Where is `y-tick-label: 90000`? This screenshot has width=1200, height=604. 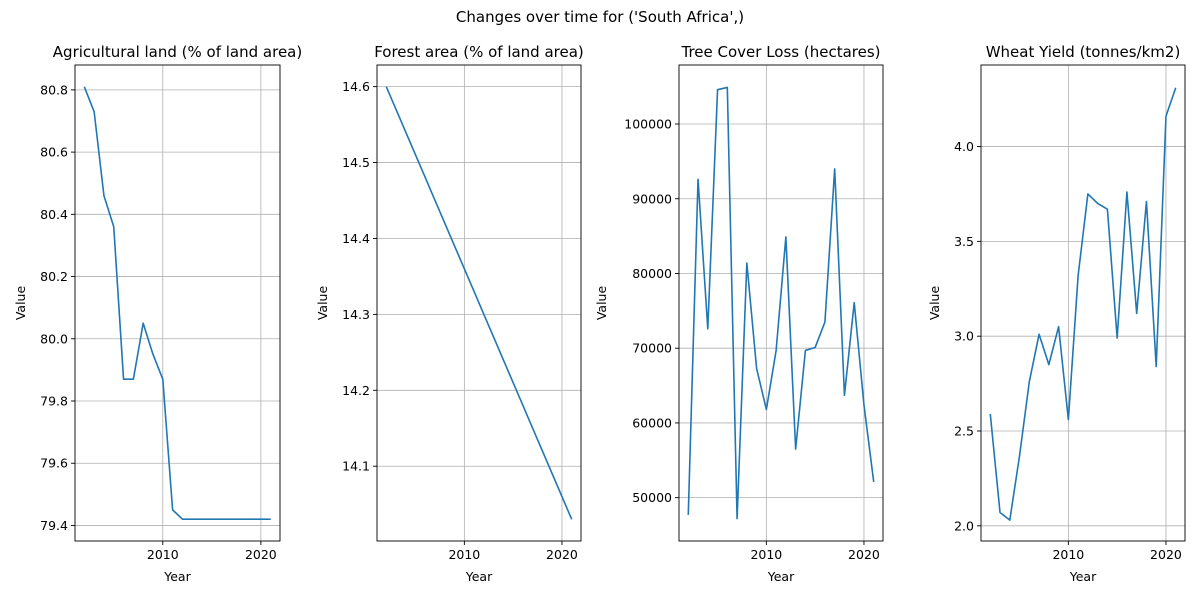
y-tick-label: 90000 is located at coordinates (652, 198).